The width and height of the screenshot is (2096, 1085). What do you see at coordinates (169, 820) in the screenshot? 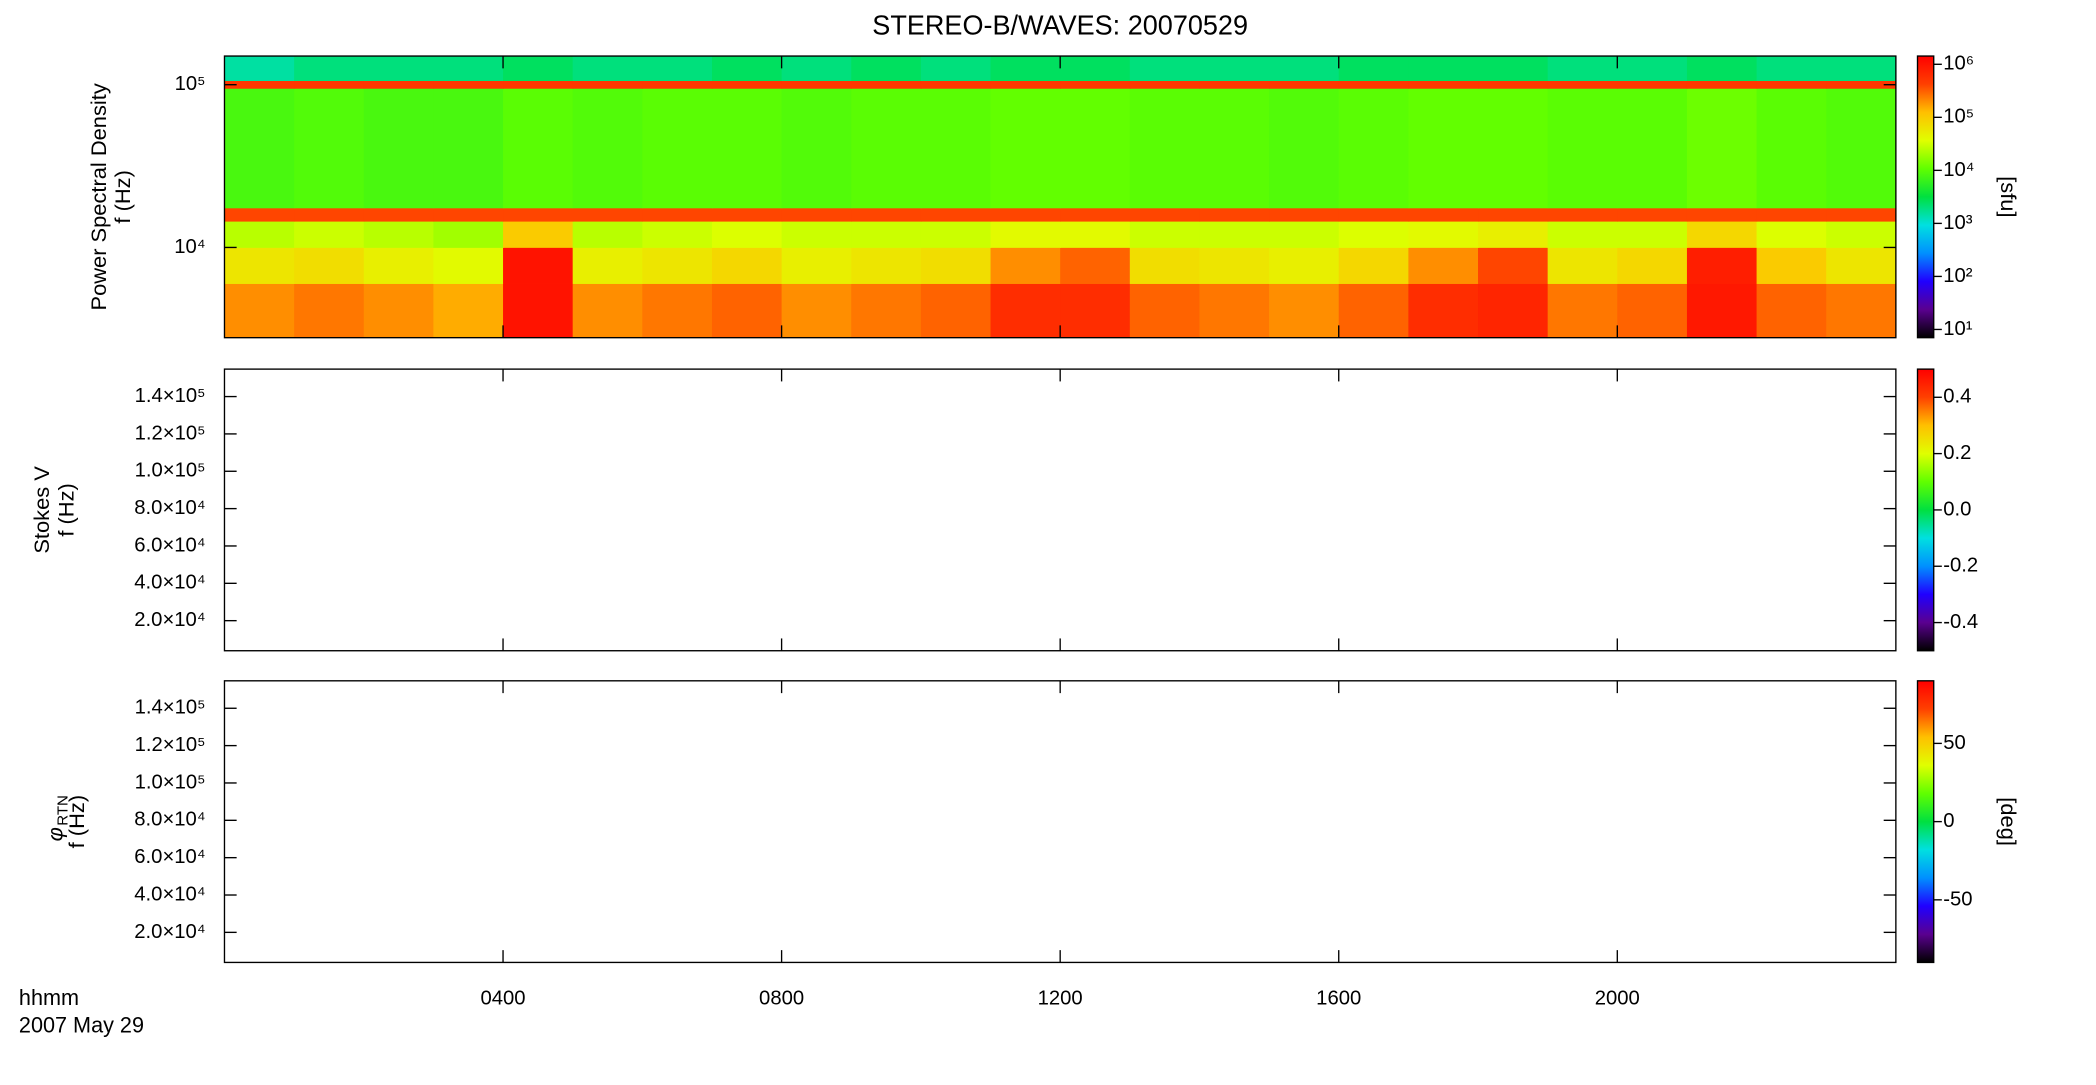
I see `y-tick-label: 8.0×10⁴` at bounding box center [169, 820].